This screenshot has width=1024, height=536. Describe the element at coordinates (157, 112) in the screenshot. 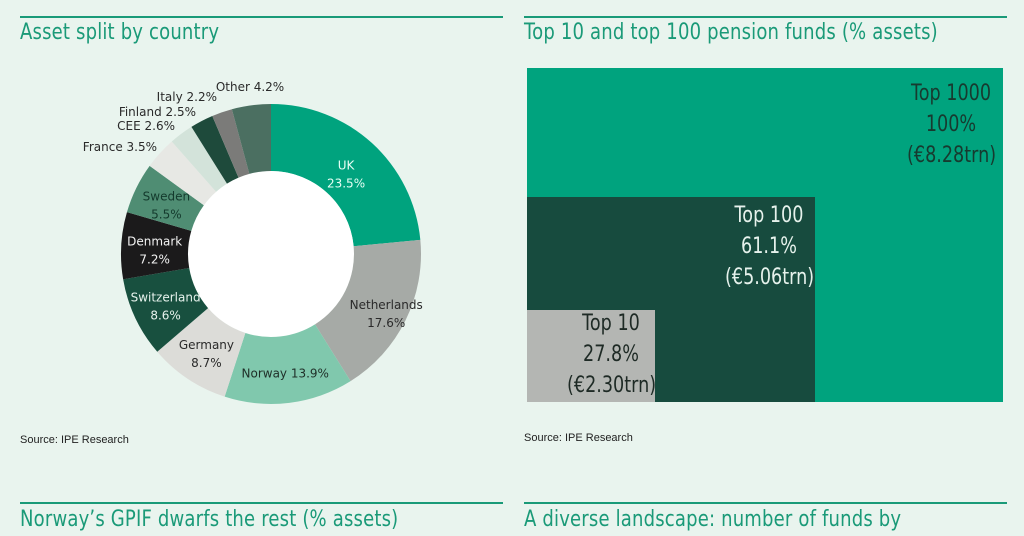

I see `donut-label-finland: Finland 2.5%` at that location.